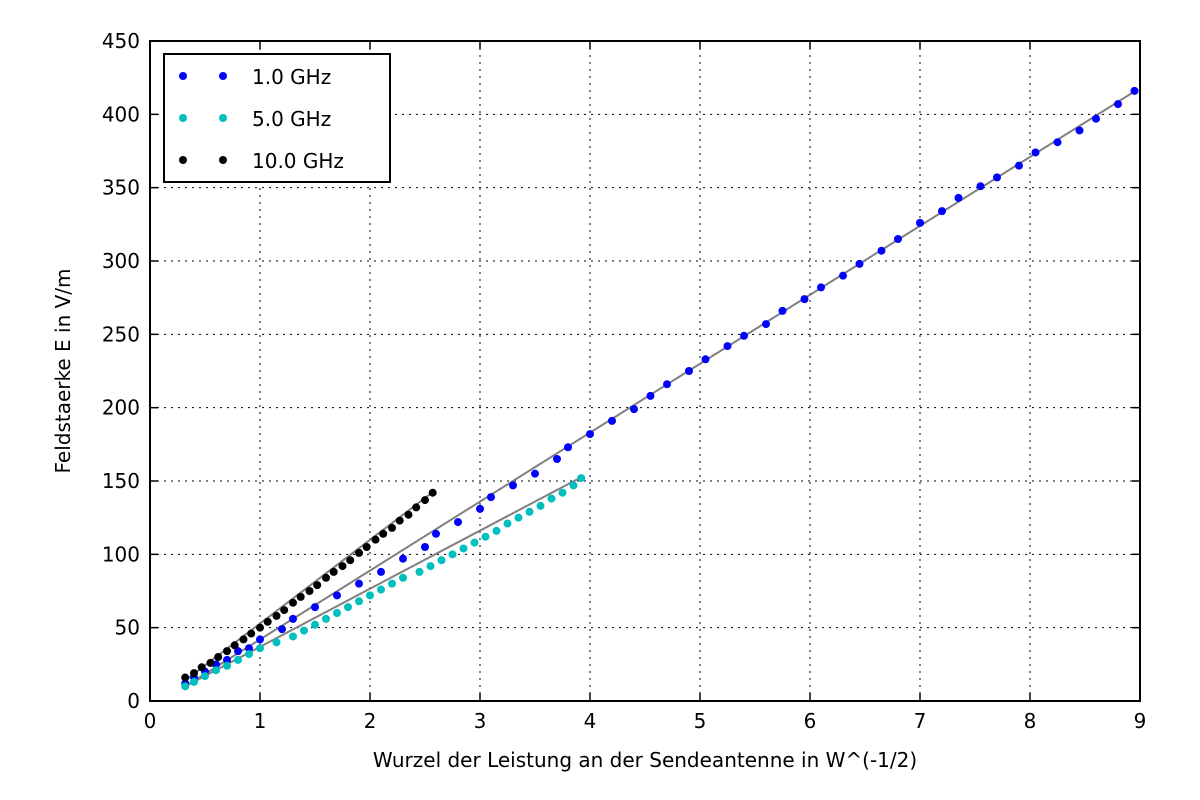 The height and width of the screenshot is (800, 1200). What do you see at coordinates (133, 701) in the screenshot?
I see `y-tick-label: 0` at bounding box center [133, 701].